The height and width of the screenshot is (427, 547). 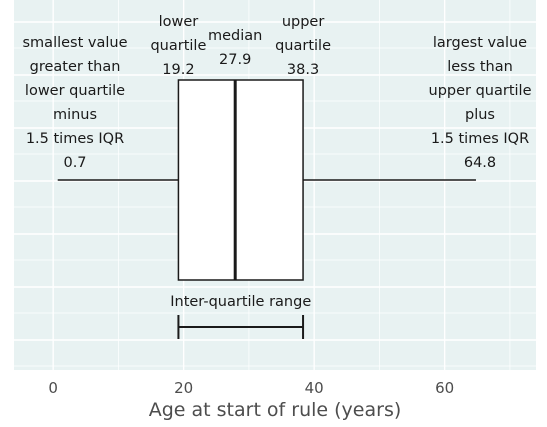 I want to click on q1-annotation-line: quartile, so click(x=178, y=46).